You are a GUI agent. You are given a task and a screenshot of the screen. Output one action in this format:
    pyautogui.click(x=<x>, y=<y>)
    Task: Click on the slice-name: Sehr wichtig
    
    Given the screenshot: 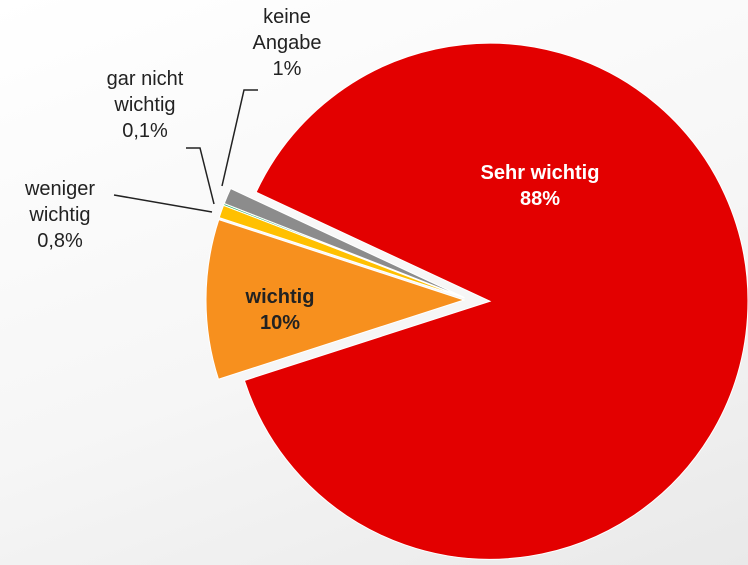 What is the action you would take?
    pyautogui.click(x=540, y=173)
    